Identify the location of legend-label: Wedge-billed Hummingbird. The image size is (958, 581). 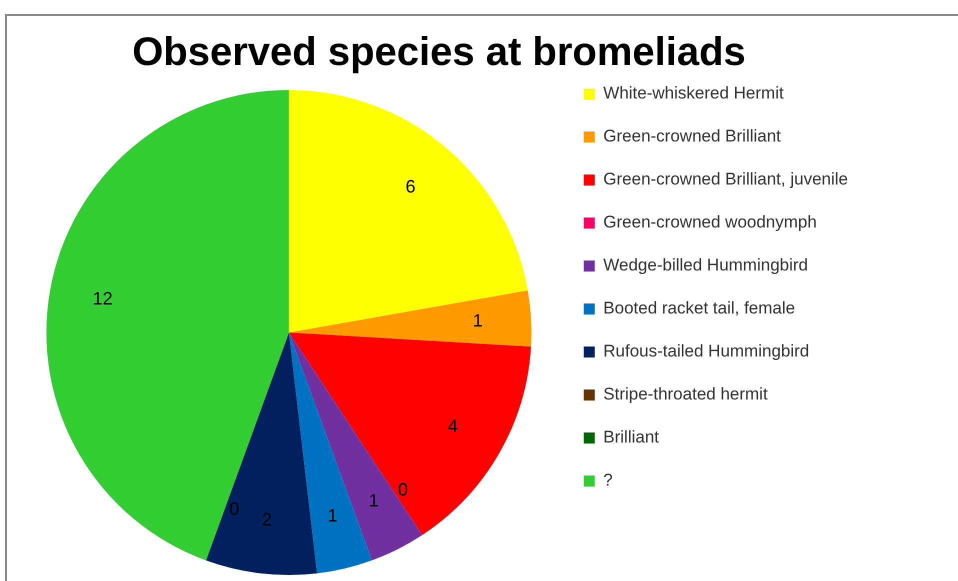
(705, 265).